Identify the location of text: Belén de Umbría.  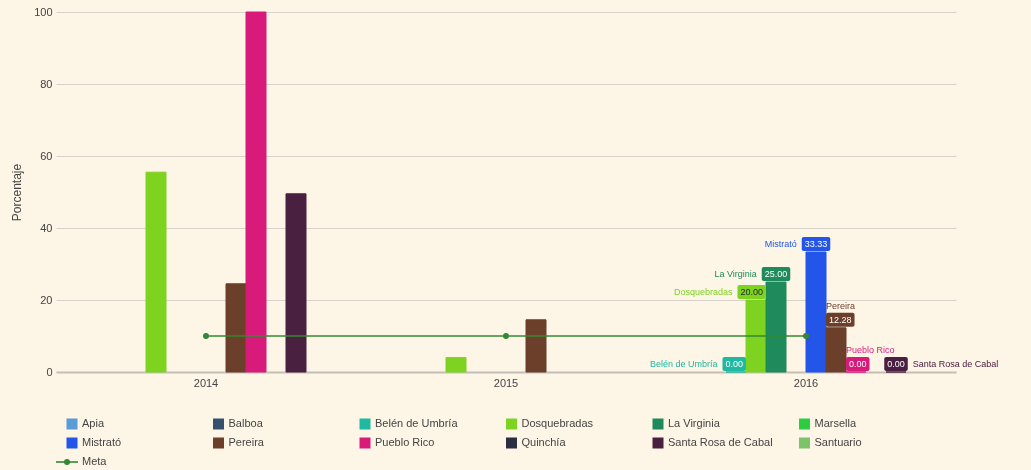
(683, 364).